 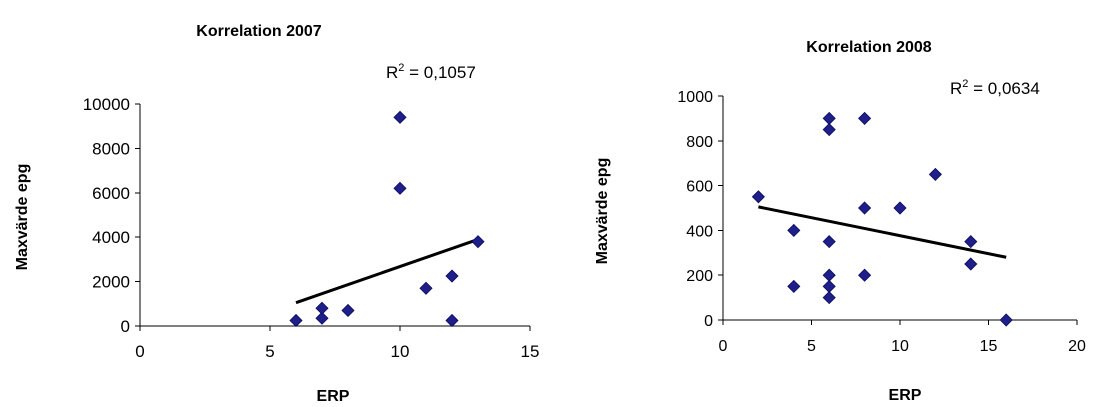 I want to click on r-squared-label: R2 = 0,0634, so click(x=995, y=88).